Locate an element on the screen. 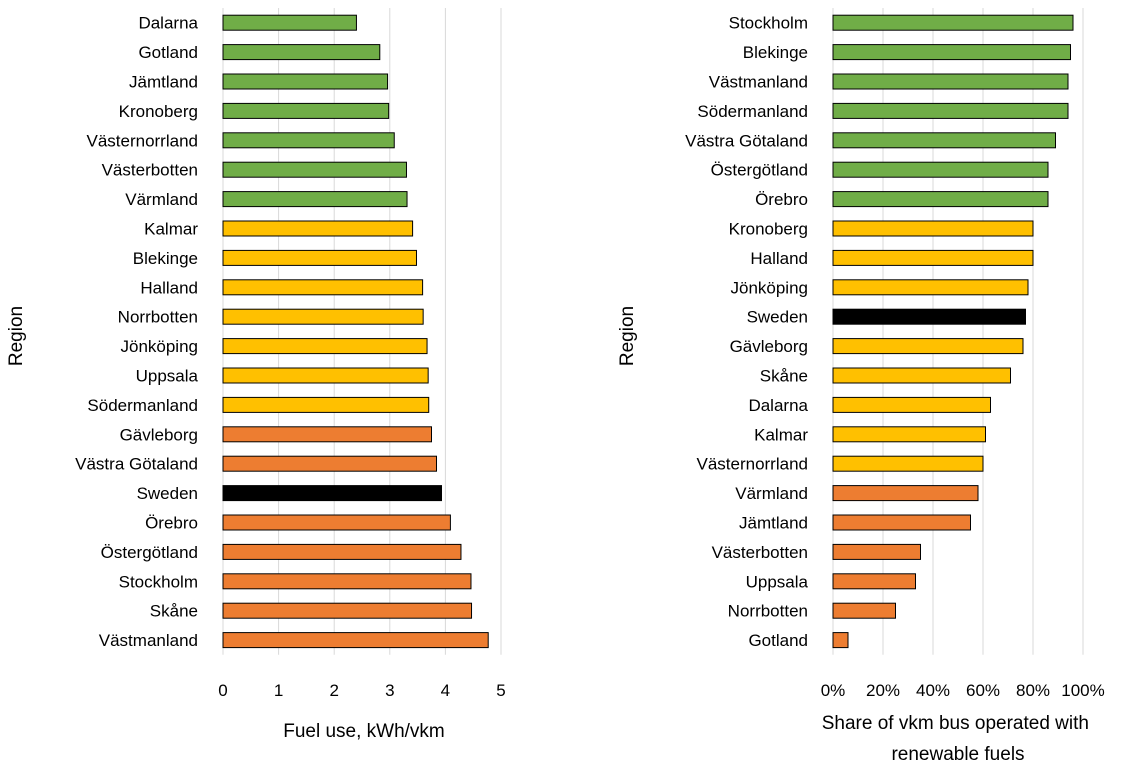  category-label-fuel-use-vasterbotten: Västerbotten is located at coordinates (150, 170).